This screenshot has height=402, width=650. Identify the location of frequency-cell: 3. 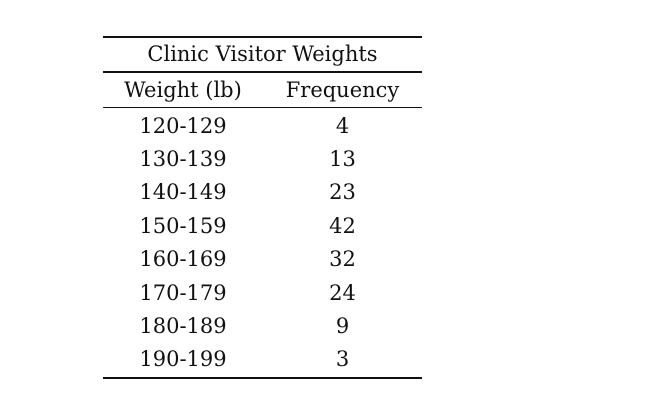
(342, 359).